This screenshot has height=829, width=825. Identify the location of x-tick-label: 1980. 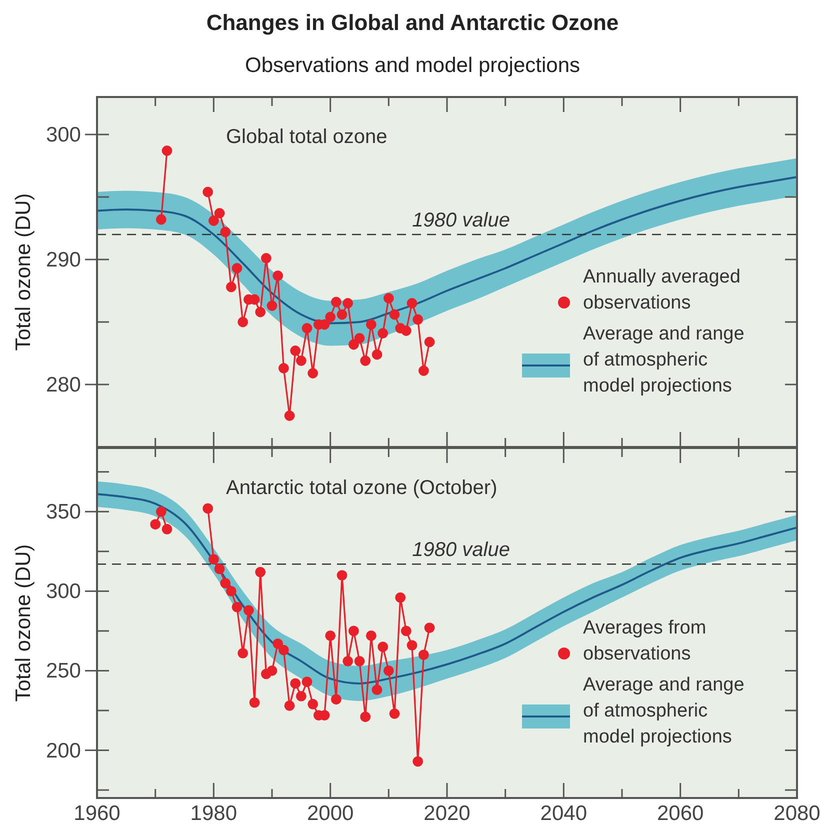
(214, 813).